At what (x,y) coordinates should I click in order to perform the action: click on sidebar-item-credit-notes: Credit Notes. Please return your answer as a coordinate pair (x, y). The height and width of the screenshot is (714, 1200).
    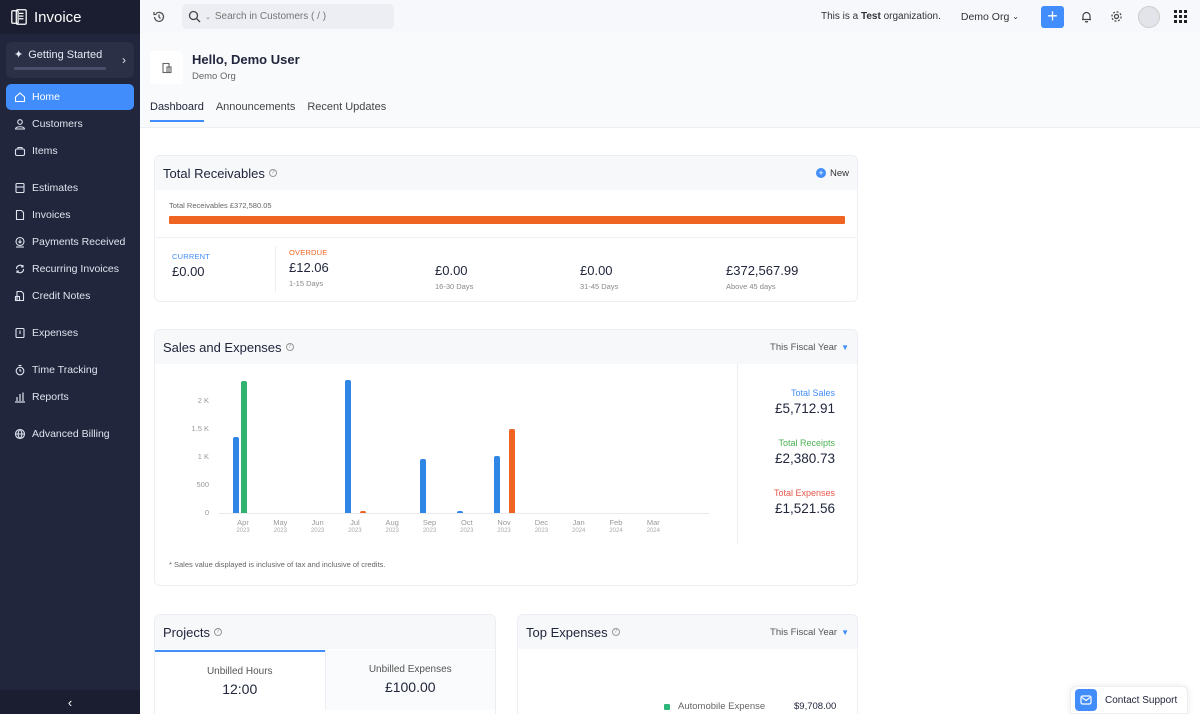
    Looking at the image, I should click on (70, 296).